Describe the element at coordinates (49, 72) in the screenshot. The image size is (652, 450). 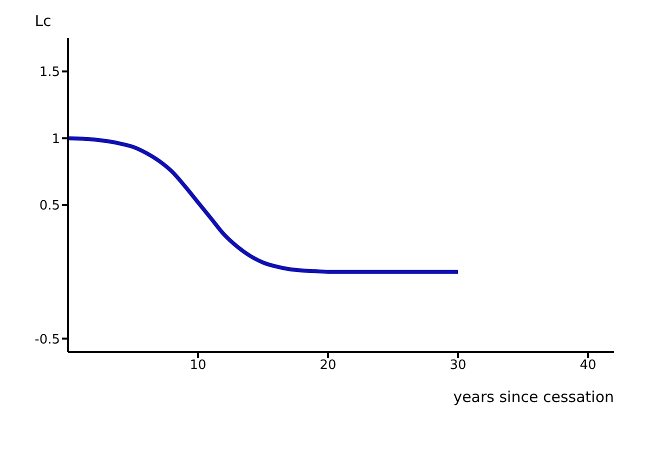
I see `y-tick-label: 1.5` at that location.